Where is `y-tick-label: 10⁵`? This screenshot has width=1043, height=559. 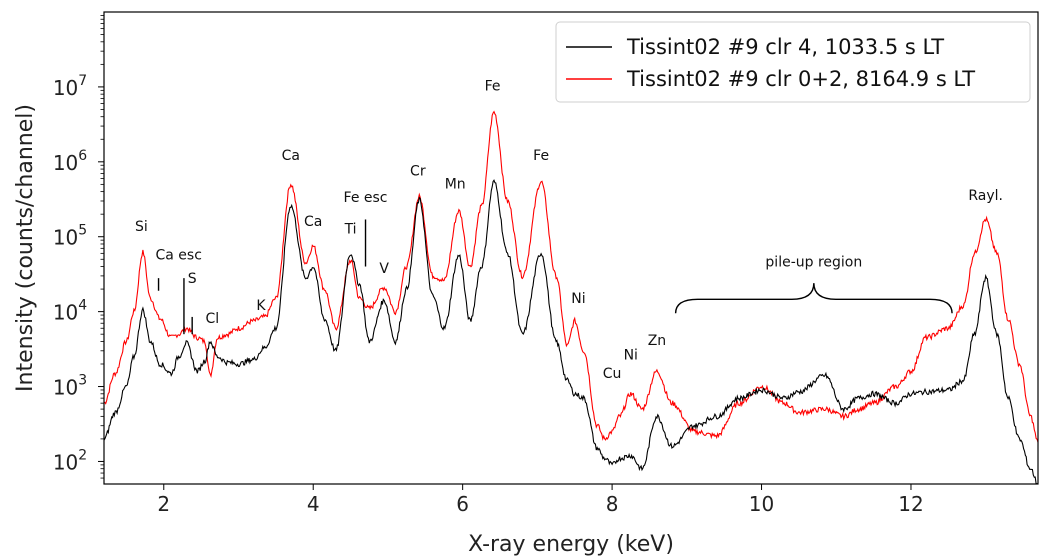
y-tick-label: 10⁵ is located at coordinates (70, 236).